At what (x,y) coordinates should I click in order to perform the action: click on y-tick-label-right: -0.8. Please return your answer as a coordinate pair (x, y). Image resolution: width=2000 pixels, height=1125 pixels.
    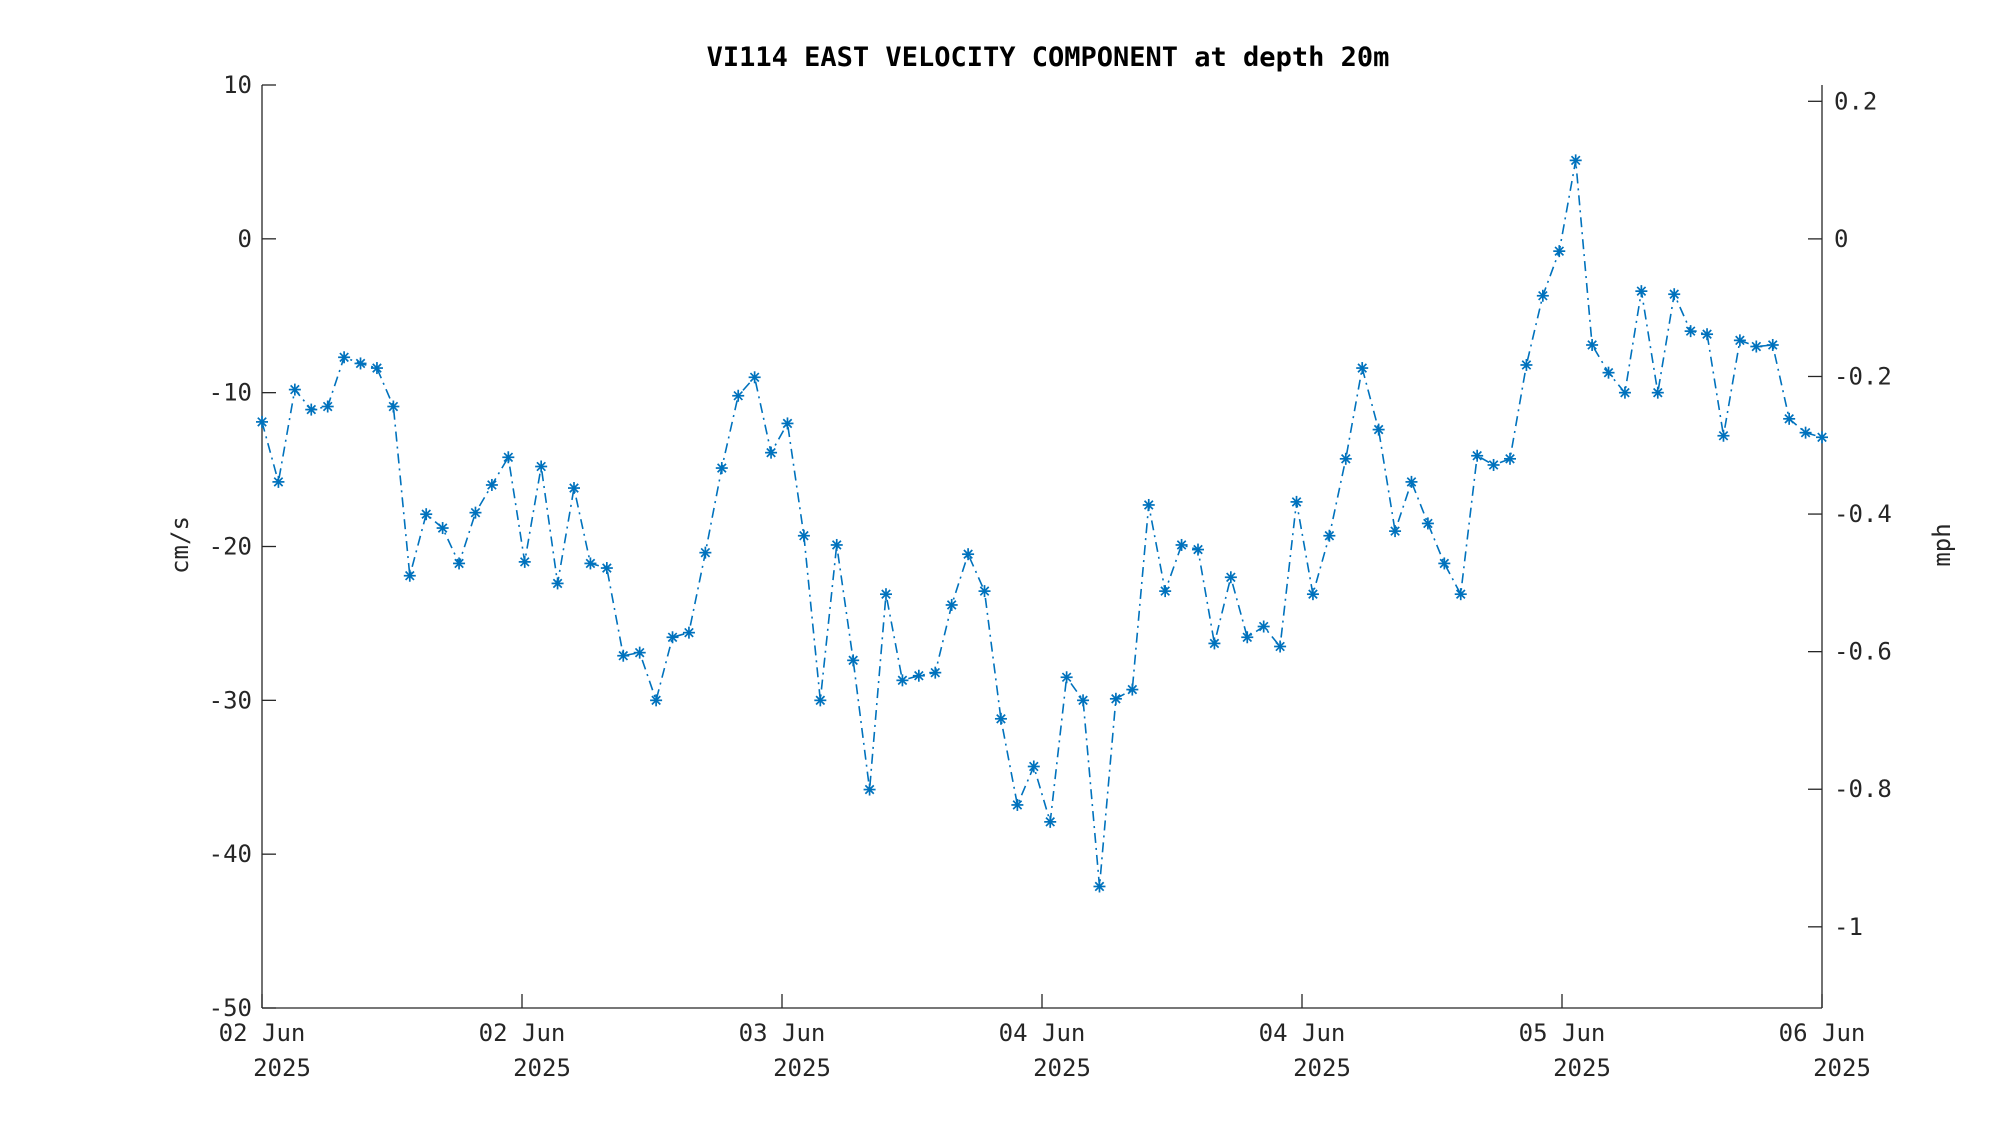
    Looking at the image, I should click on (1863, 789).